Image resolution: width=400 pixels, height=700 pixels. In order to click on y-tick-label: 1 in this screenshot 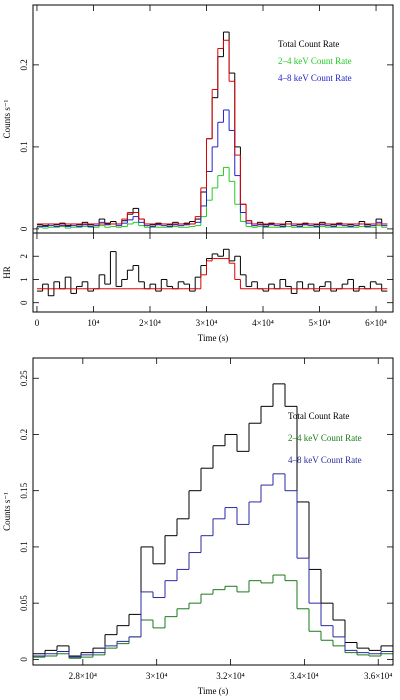, I will do `click(24, 279)`.